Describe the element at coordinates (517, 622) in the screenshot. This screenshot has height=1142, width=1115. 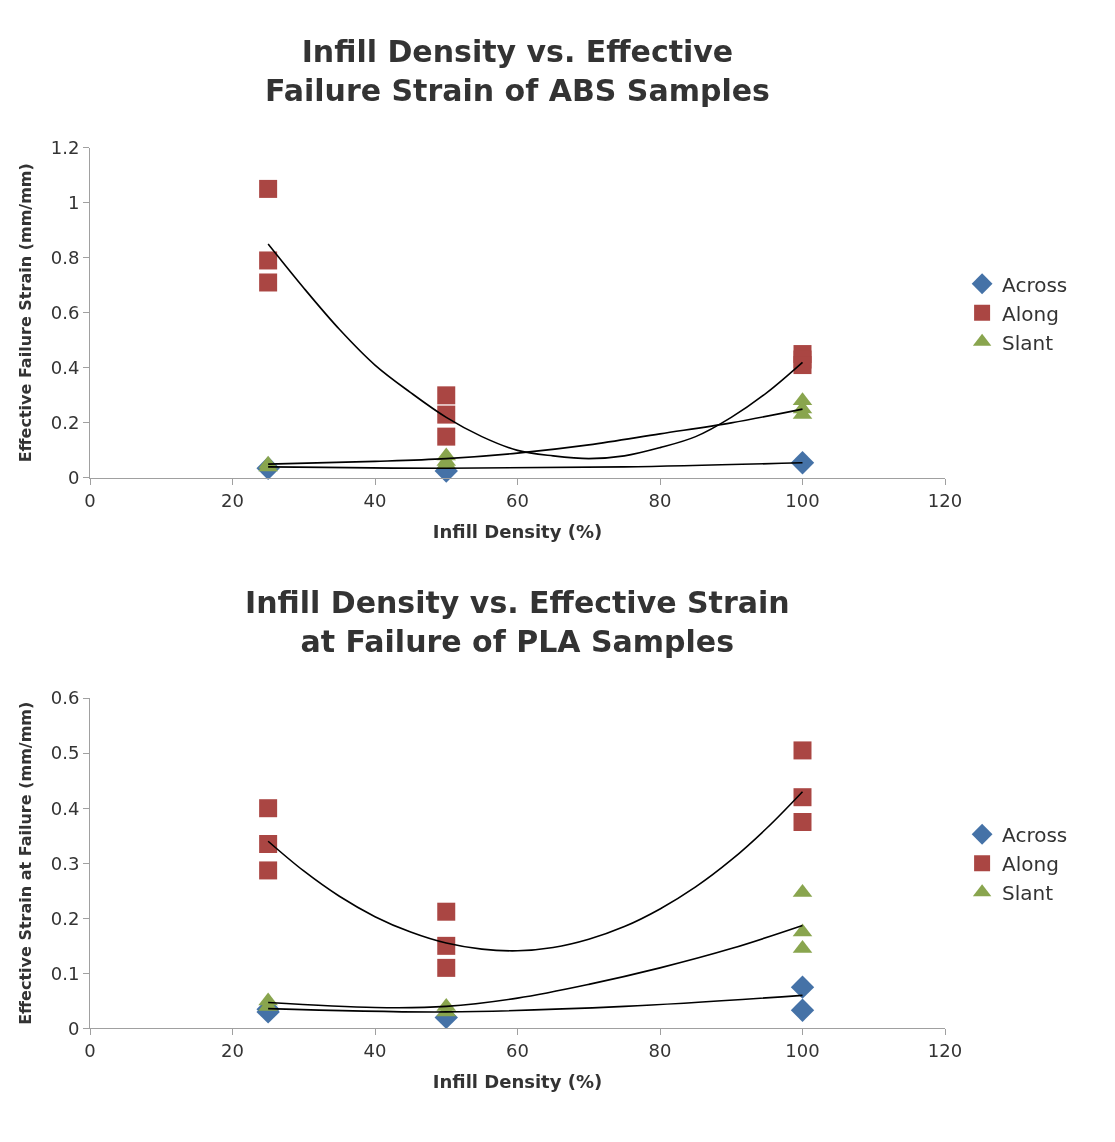
I see `chart-title: Infill Density vs. Effective Strain at Failure of PLA Samples` at that location.